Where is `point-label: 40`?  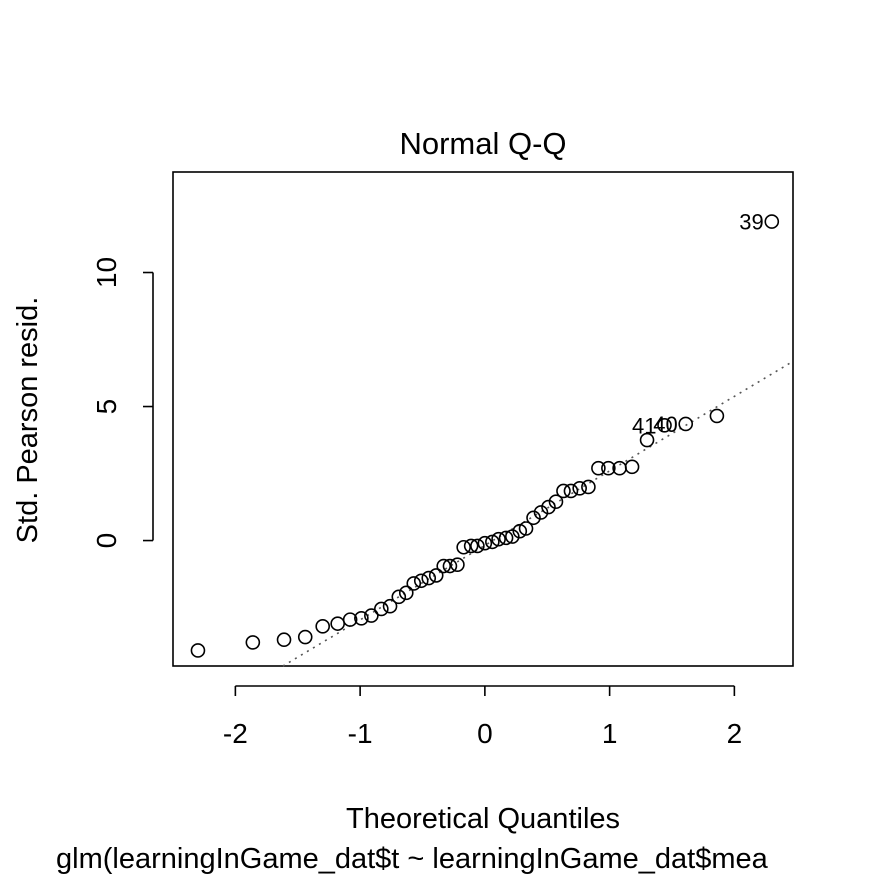 point-label: 40 is located at coordinates (665, 424).